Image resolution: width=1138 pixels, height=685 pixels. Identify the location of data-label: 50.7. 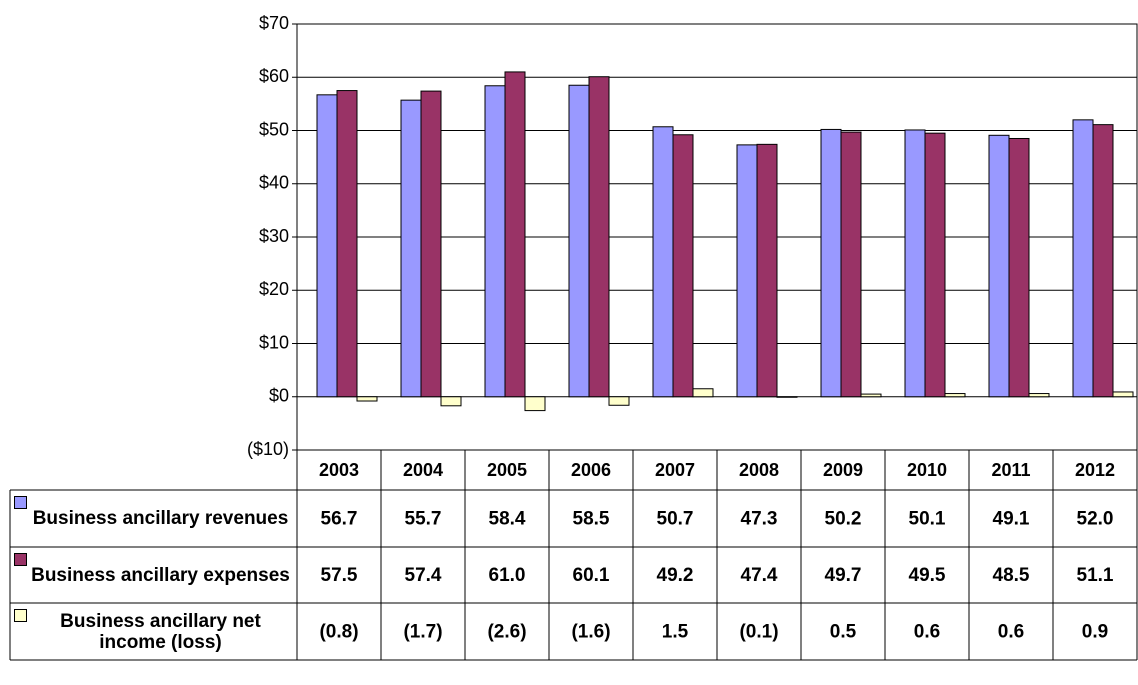
(675, 519).